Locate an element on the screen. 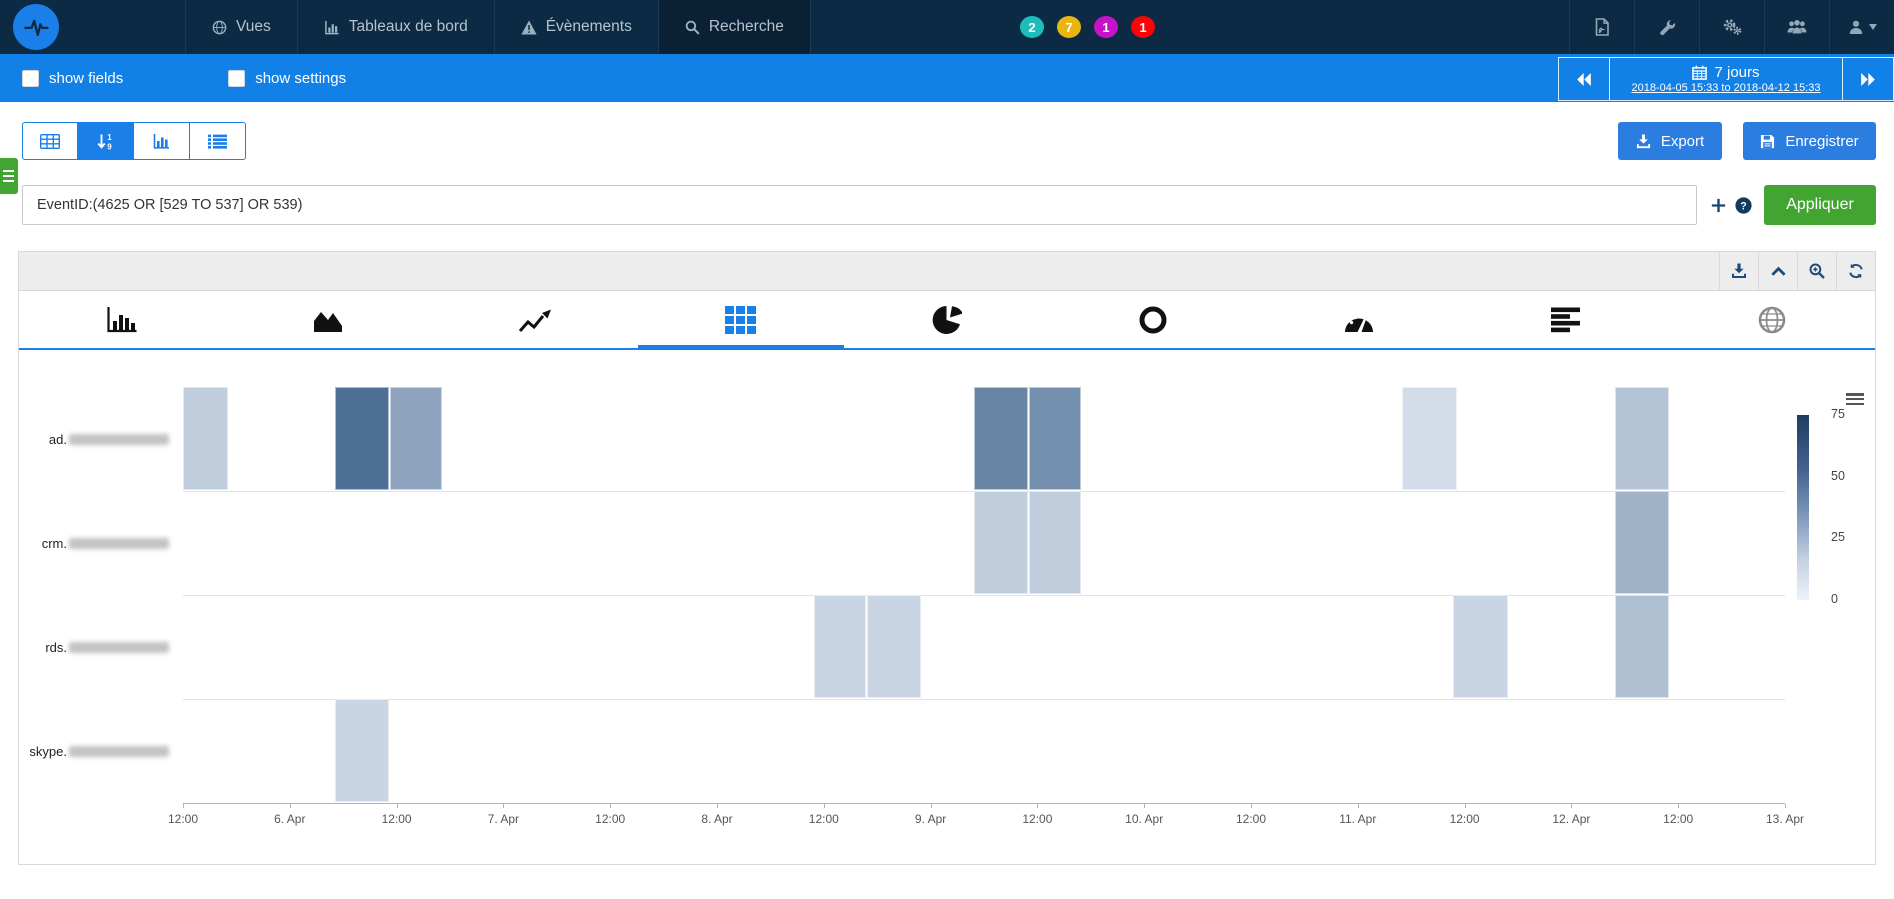 This screenshot has width=1894, height=899. pdf-export-button is located at coordinates (1601, 27).